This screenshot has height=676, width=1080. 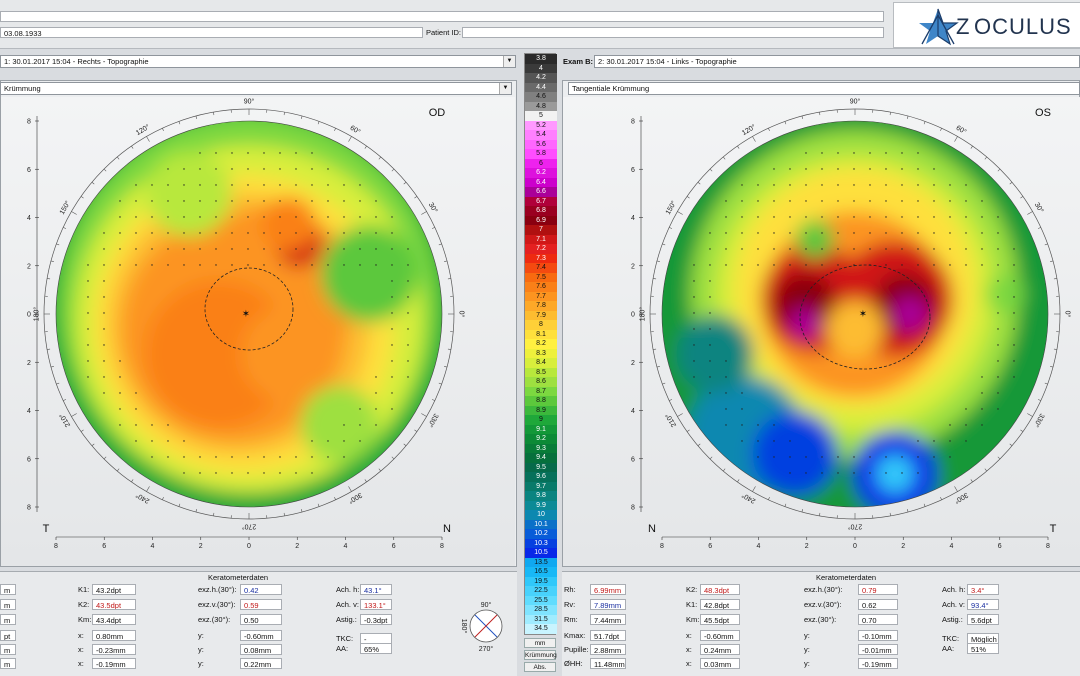 I want to click on scale-cell: 10, so click(x=541, y=515).